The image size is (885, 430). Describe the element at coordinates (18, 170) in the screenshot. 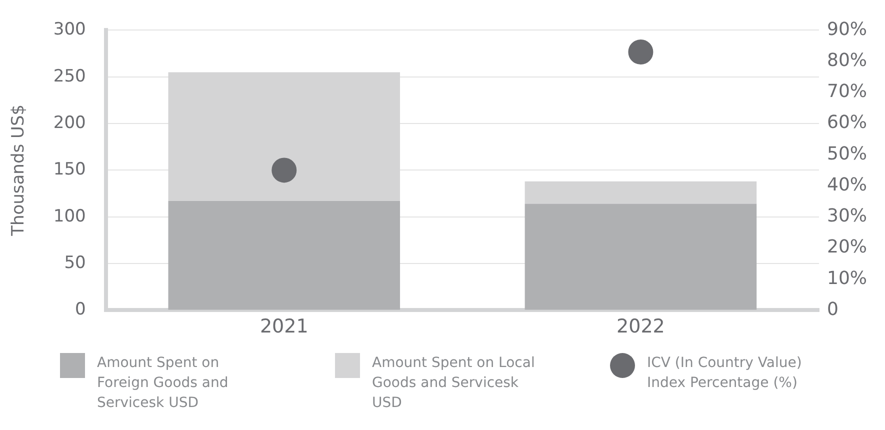

I see `y-axis-title: Thousands US$` at that location.